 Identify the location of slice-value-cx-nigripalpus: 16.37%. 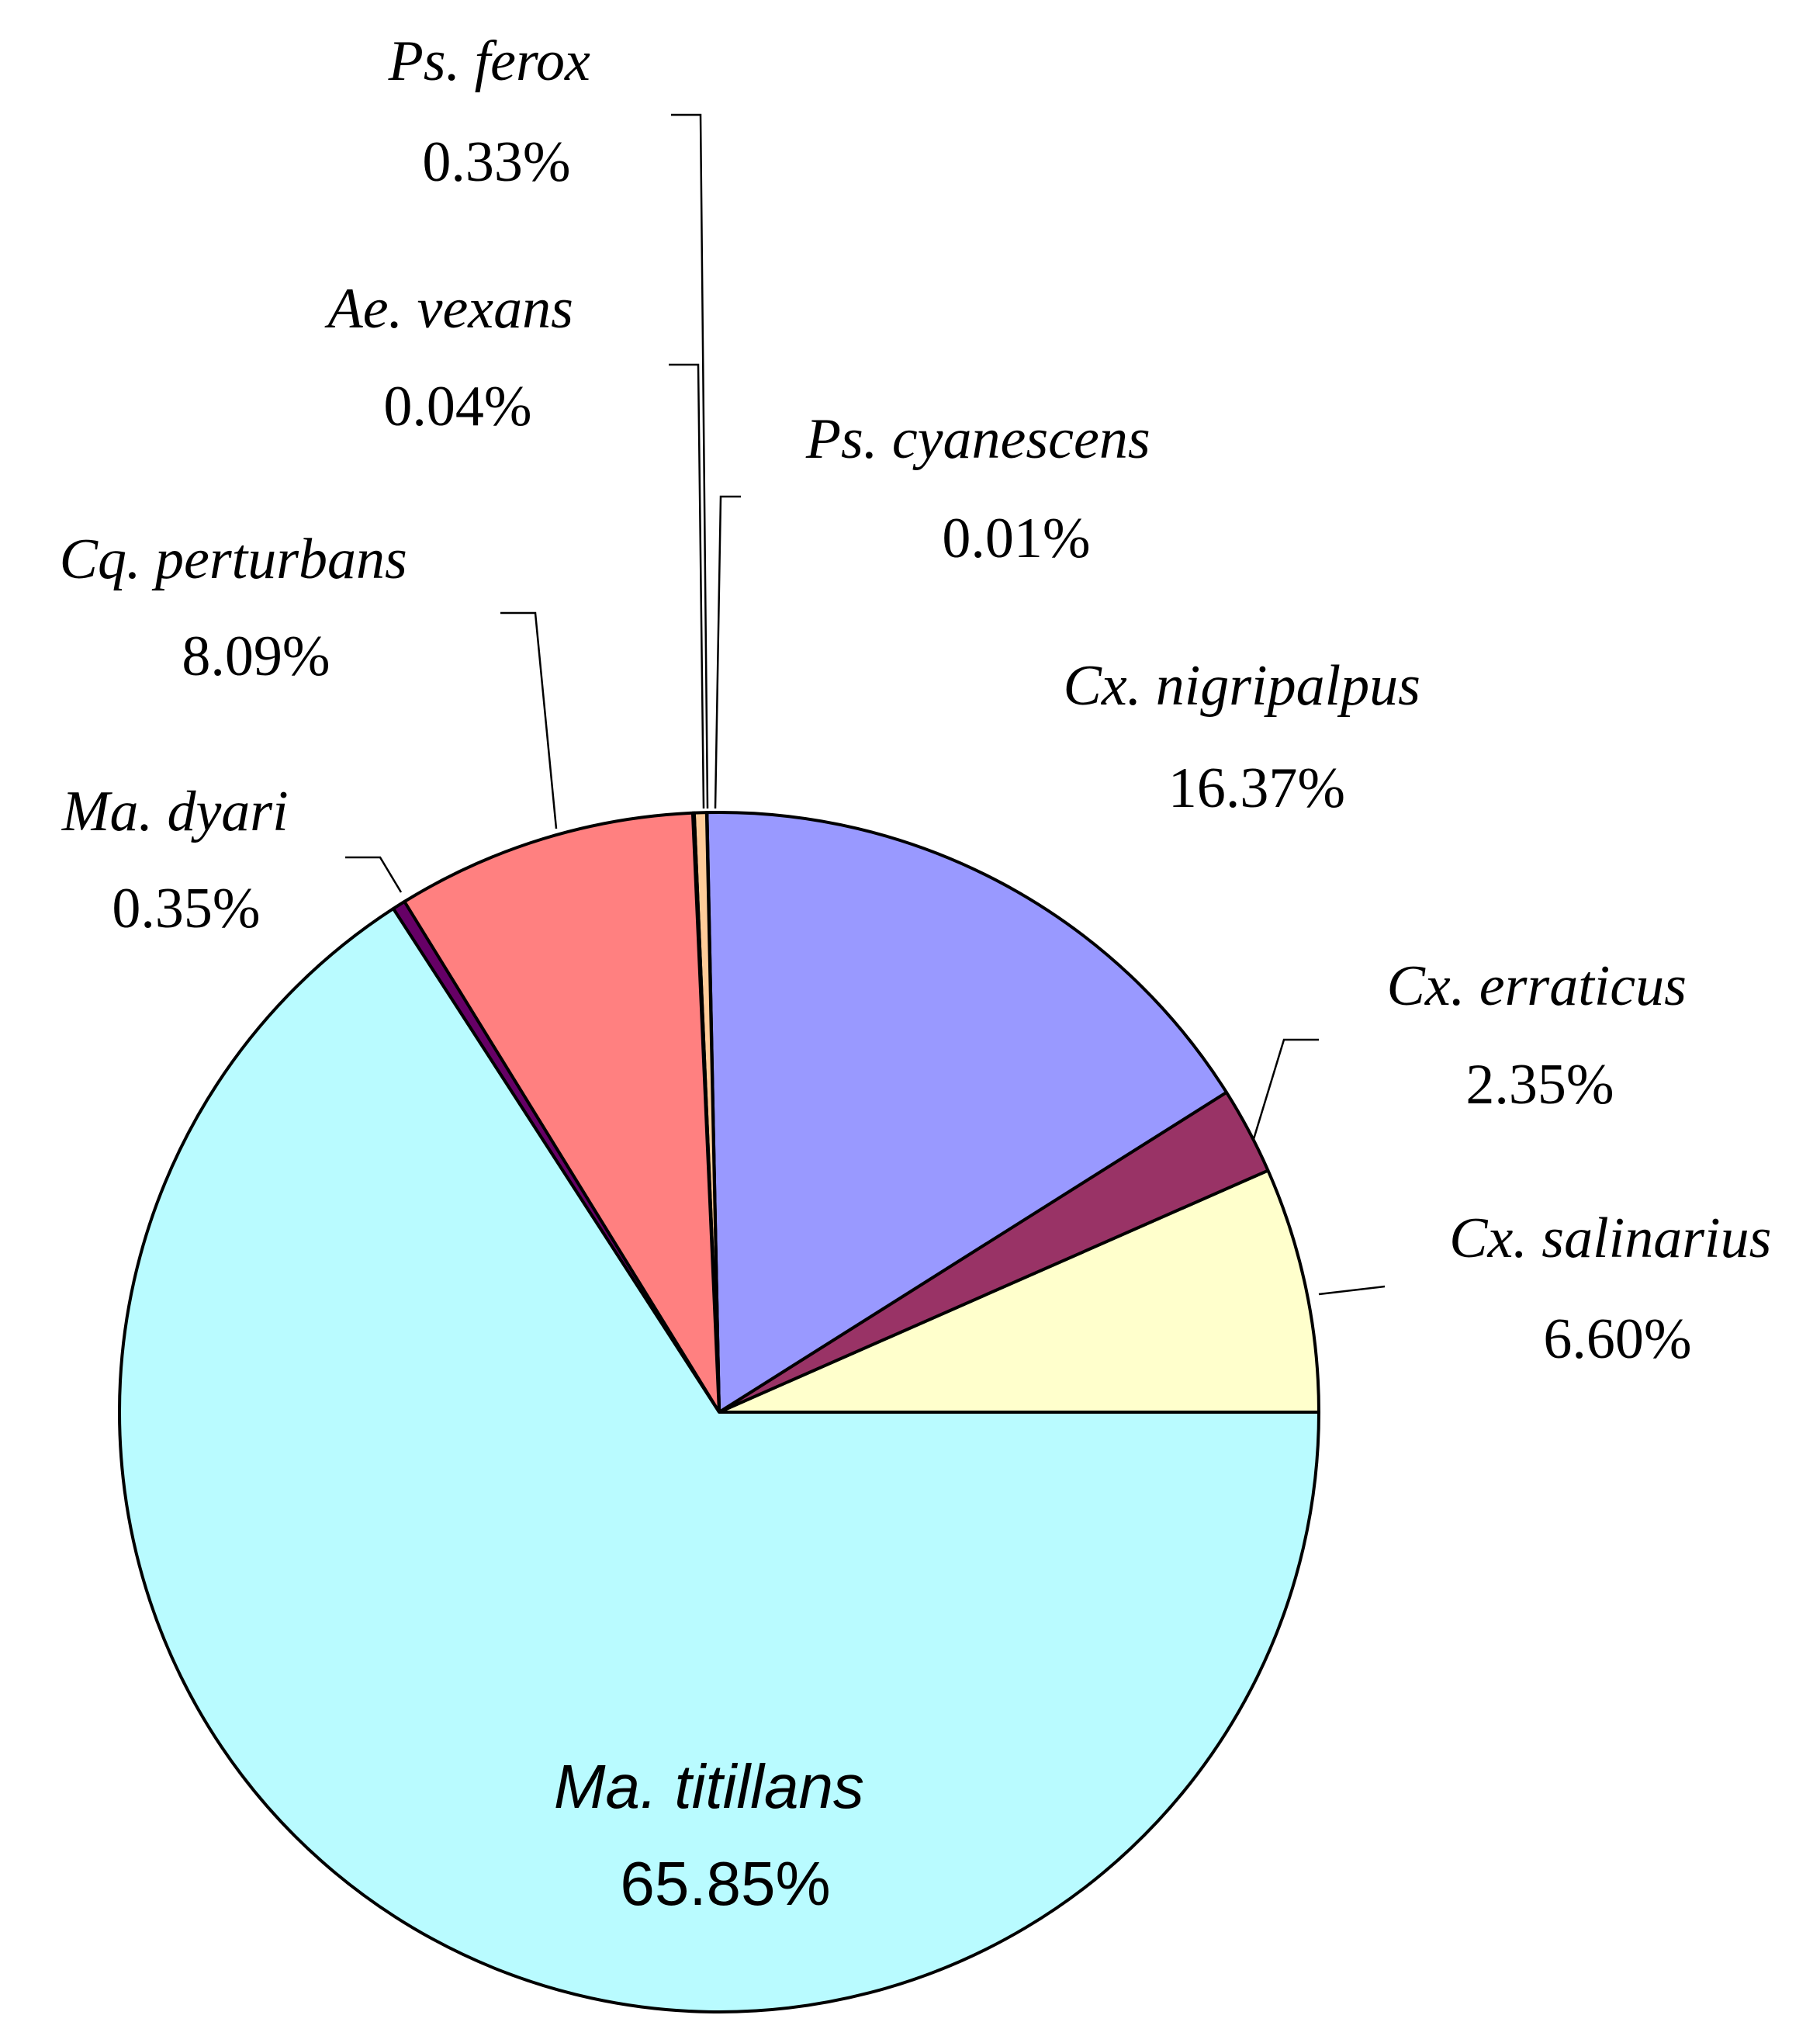
(1257, 788).